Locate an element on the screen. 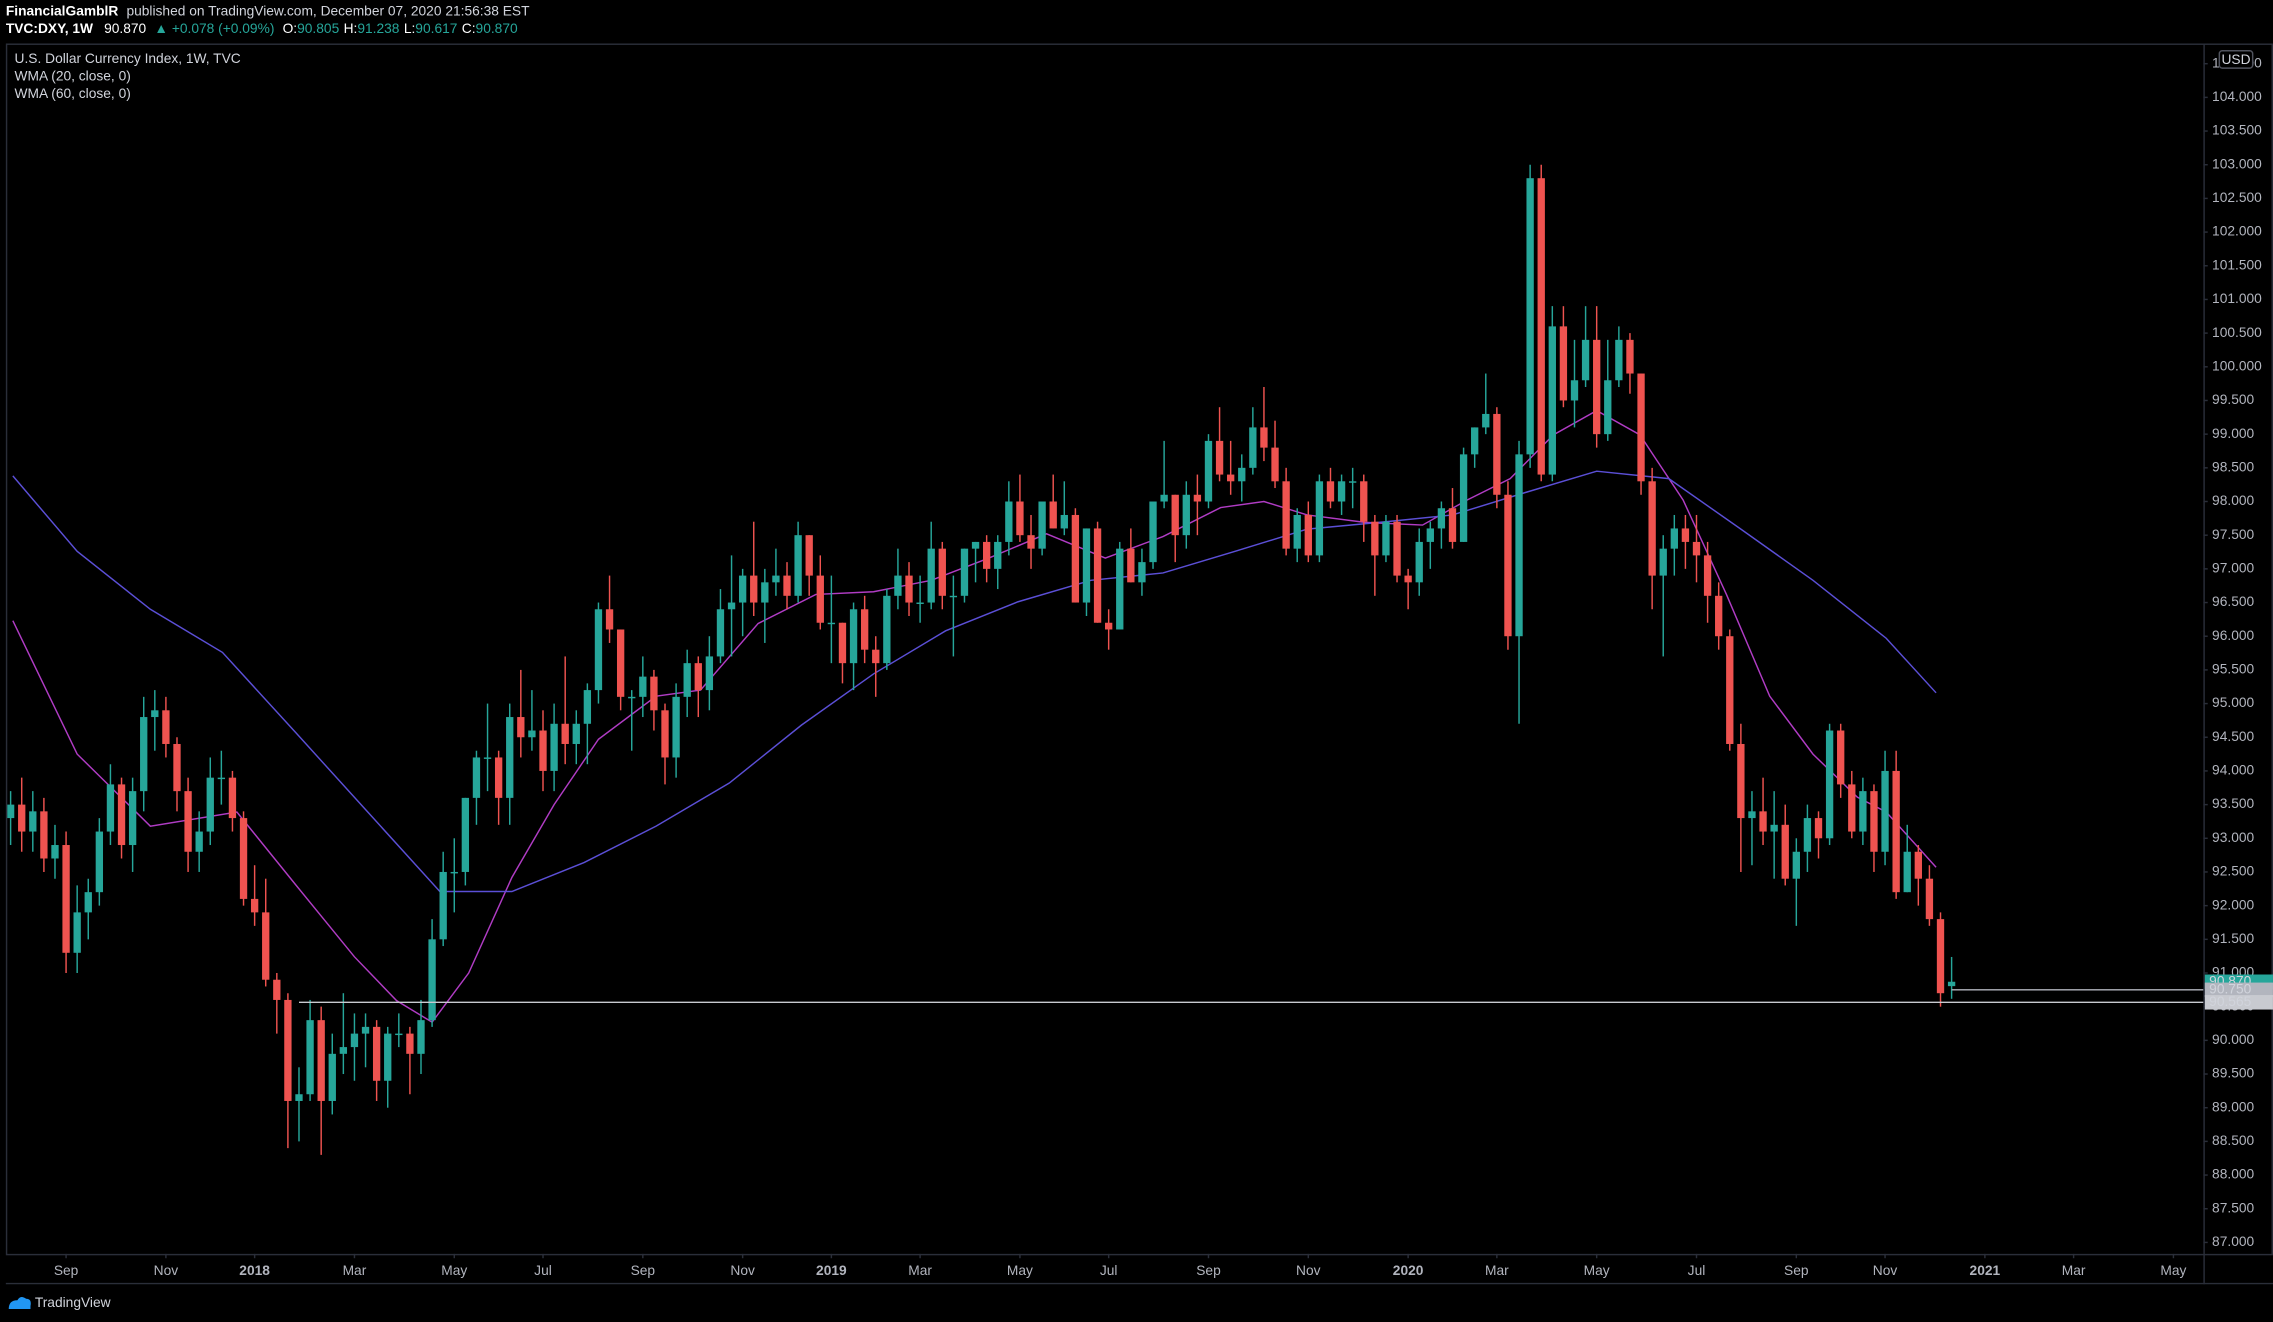 The height and width of the screenshot is (1322, 2273). x-tick-label: Sep is located at coordinates (643, 1270).